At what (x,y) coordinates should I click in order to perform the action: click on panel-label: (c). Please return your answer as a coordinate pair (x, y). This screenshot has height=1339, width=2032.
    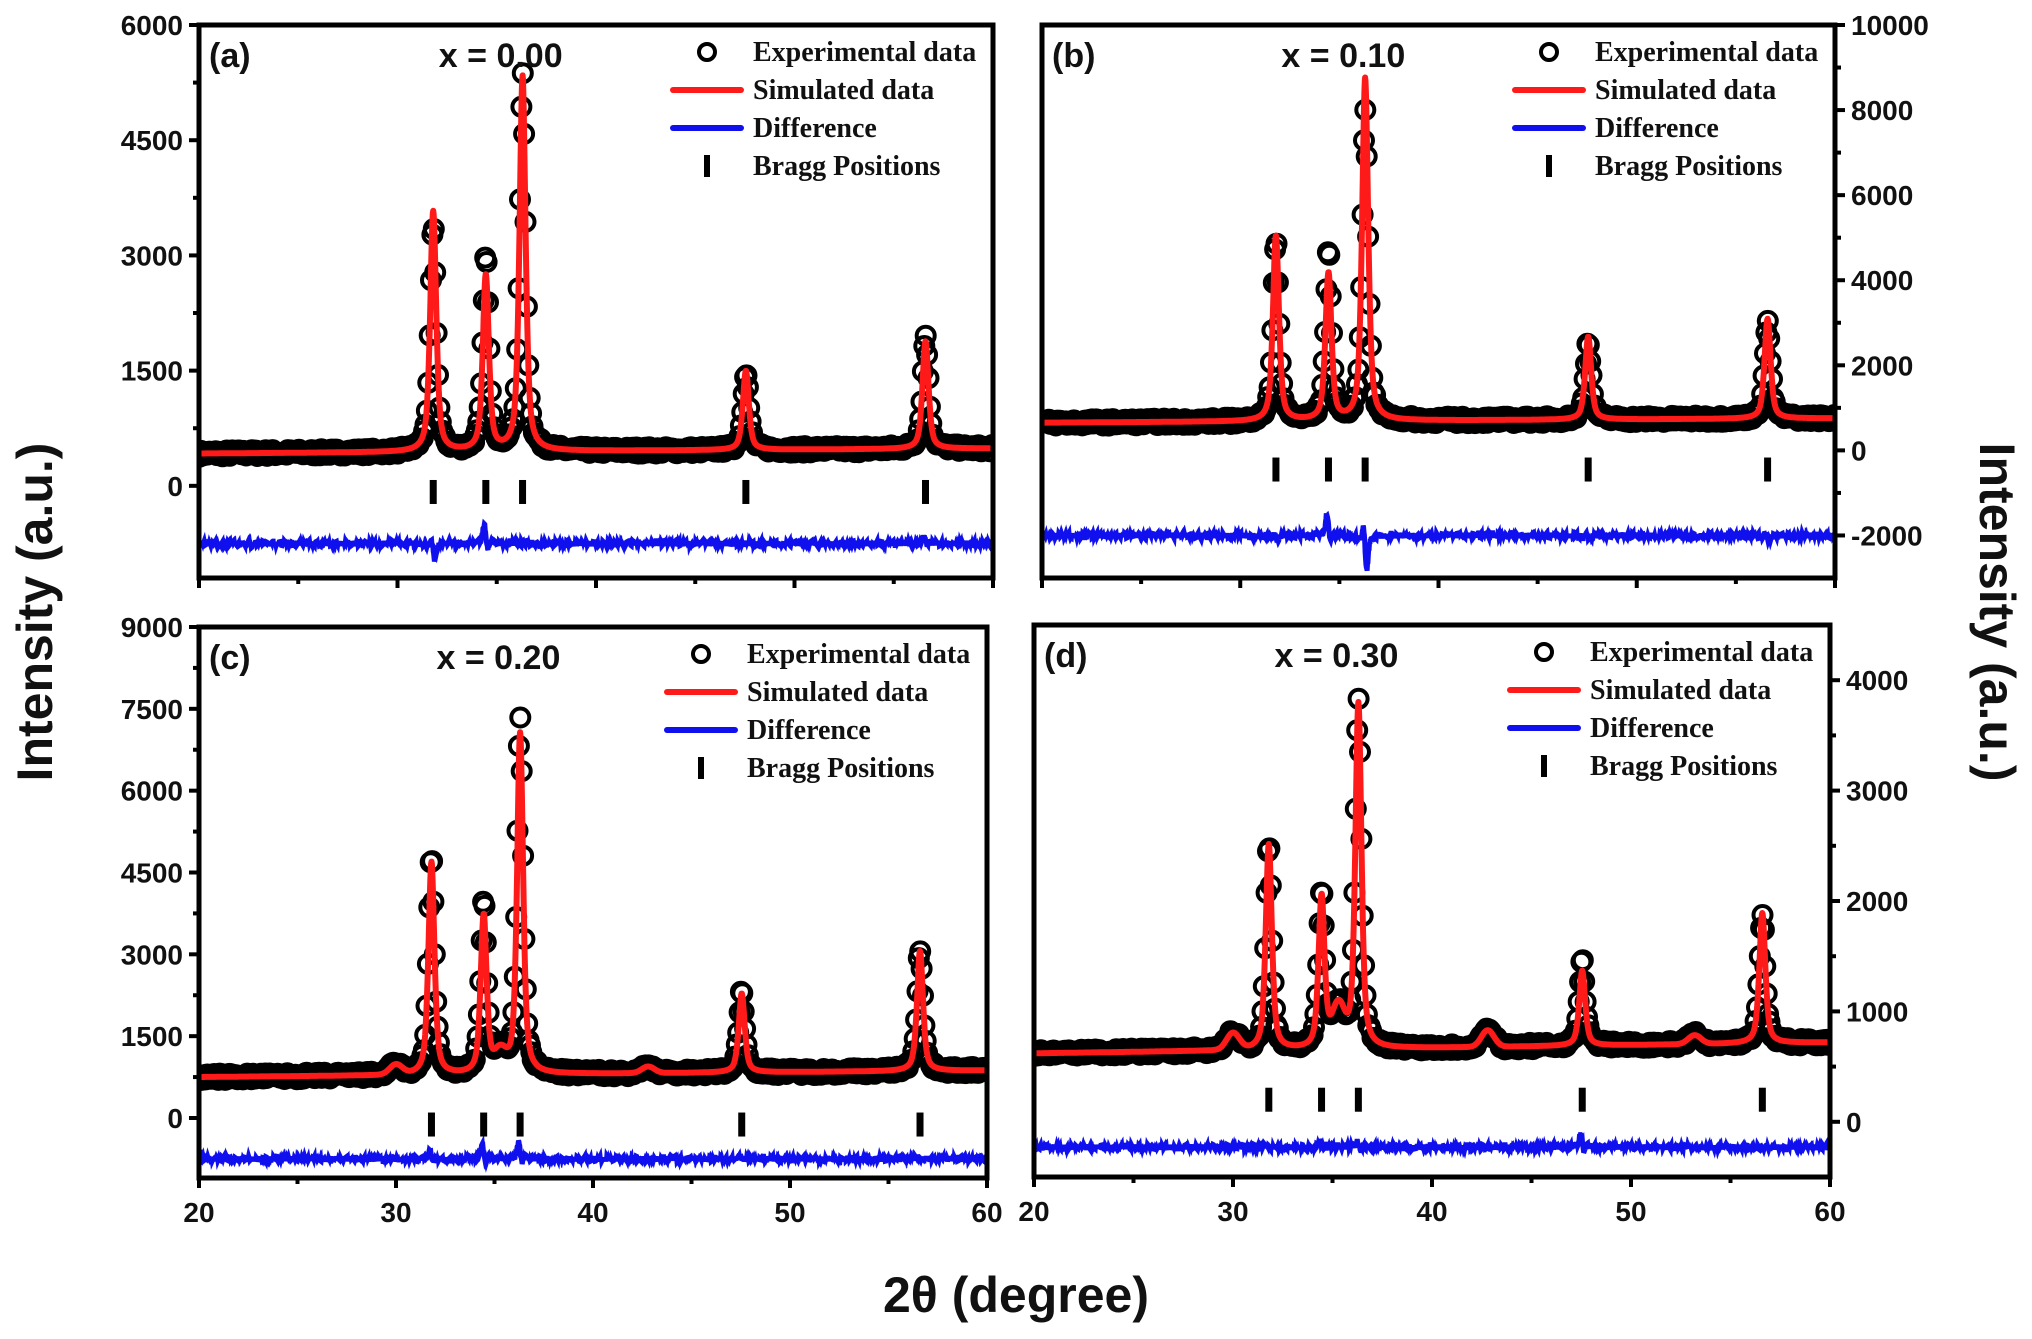
    Looking at the image, I should click on (230, 658).